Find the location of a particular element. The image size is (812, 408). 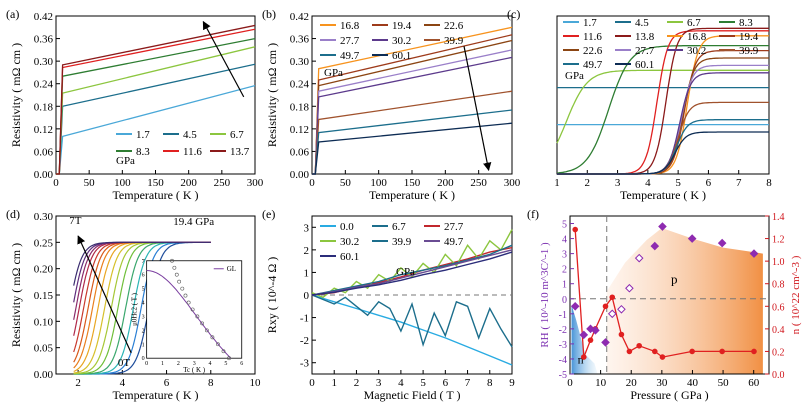

legend-label: 39.9 is located at coordinates (454, 41).